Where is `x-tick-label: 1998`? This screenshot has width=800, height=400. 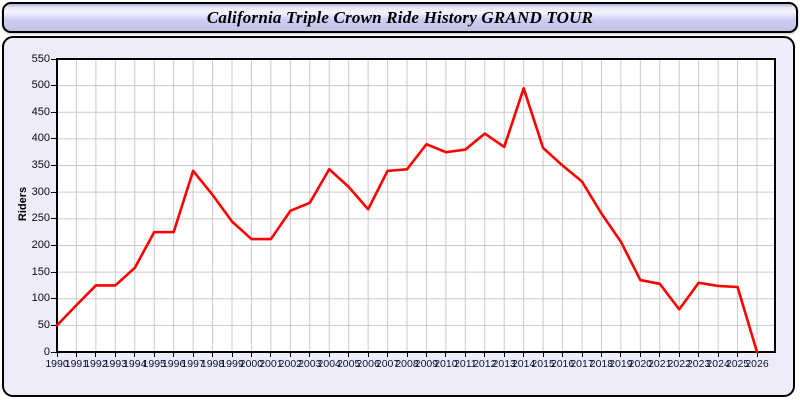
x-tick-label: 1998 is located at coordinates (212, 364).